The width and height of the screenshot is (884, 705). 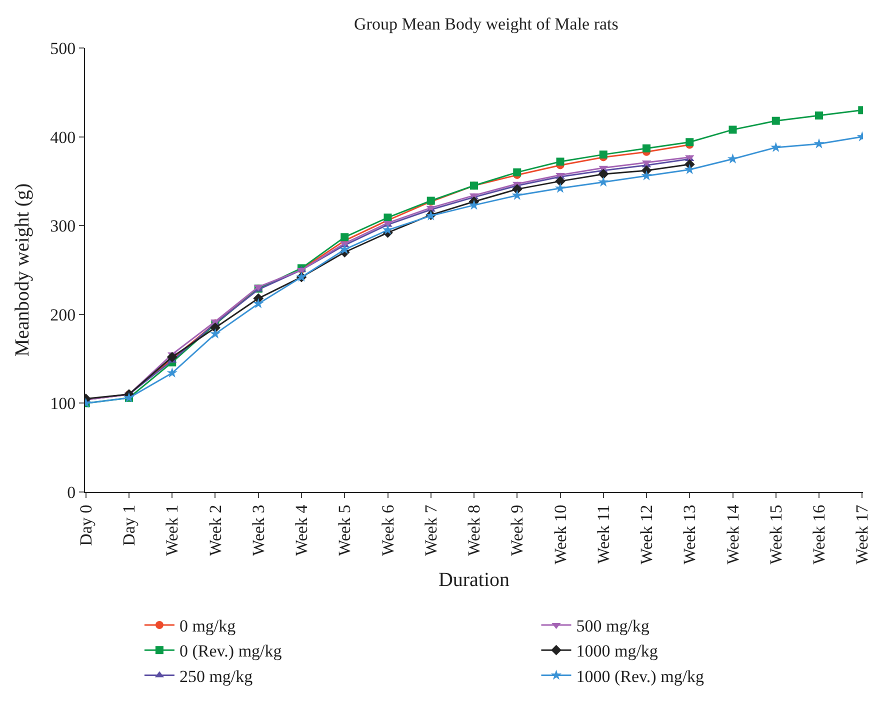 What do you see at coordinates (302, 530) in the screenshot?
I see `x-tick-label: Week 4` at bounding box center [302, 530].